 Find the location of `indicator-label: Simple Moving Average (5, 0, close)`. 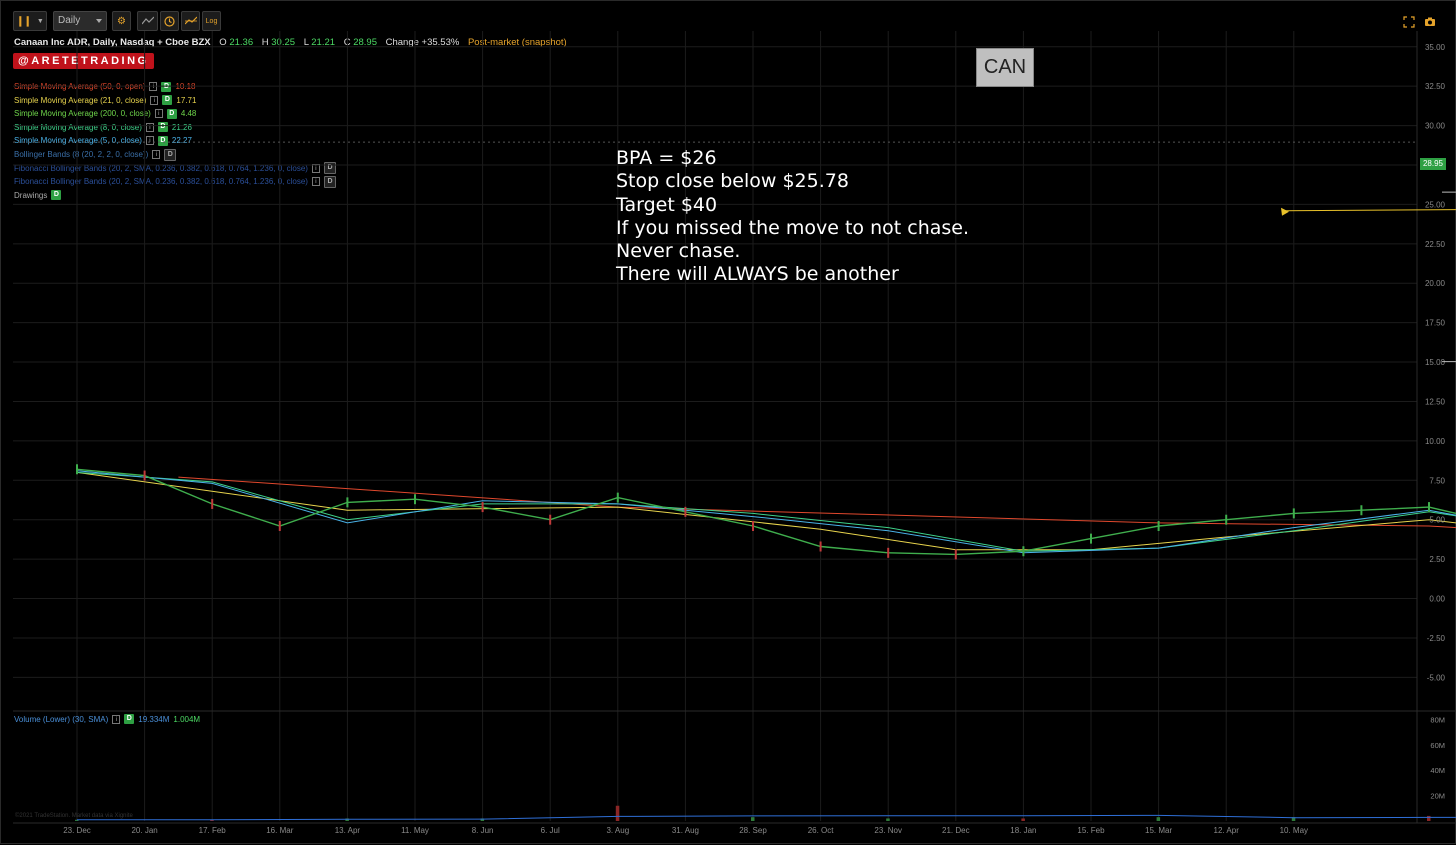

indicator-label: Simple Moving Average (5, 0, close) is located at coordinates (78, 141).